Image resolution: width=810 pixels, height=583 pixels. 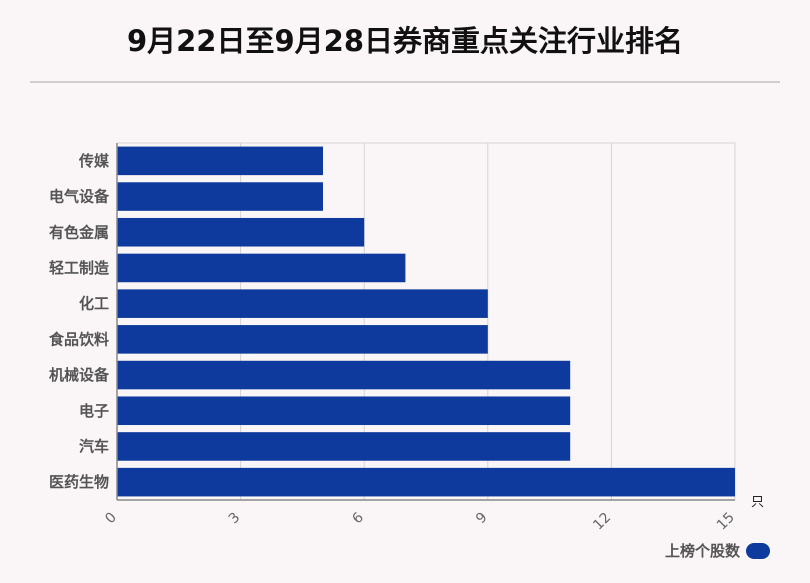 What do you see at coordinates (405, 82) in the screenshot?
I see `title-divider` at bounding box center [405, 82].